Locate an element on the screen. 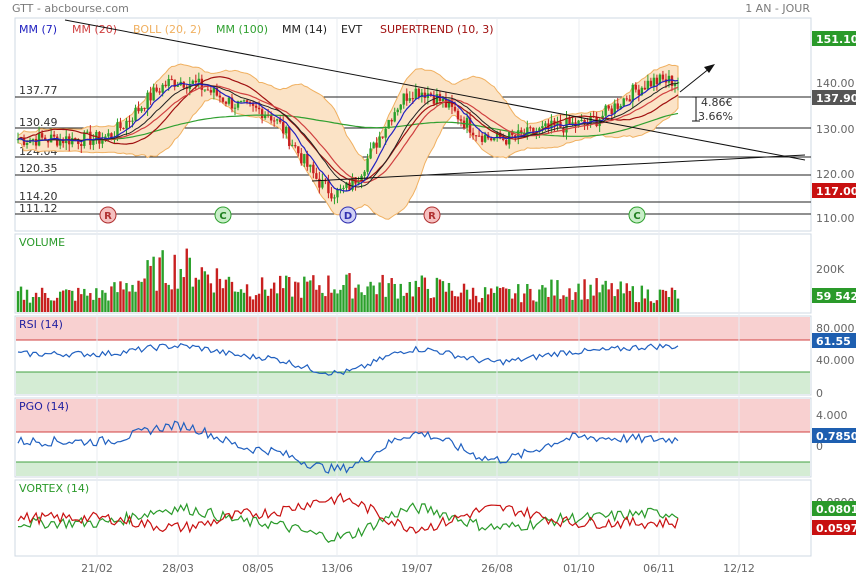 The width and height of the screenshot is (860, 580). pgo-line is located at coordinates (348, 447).